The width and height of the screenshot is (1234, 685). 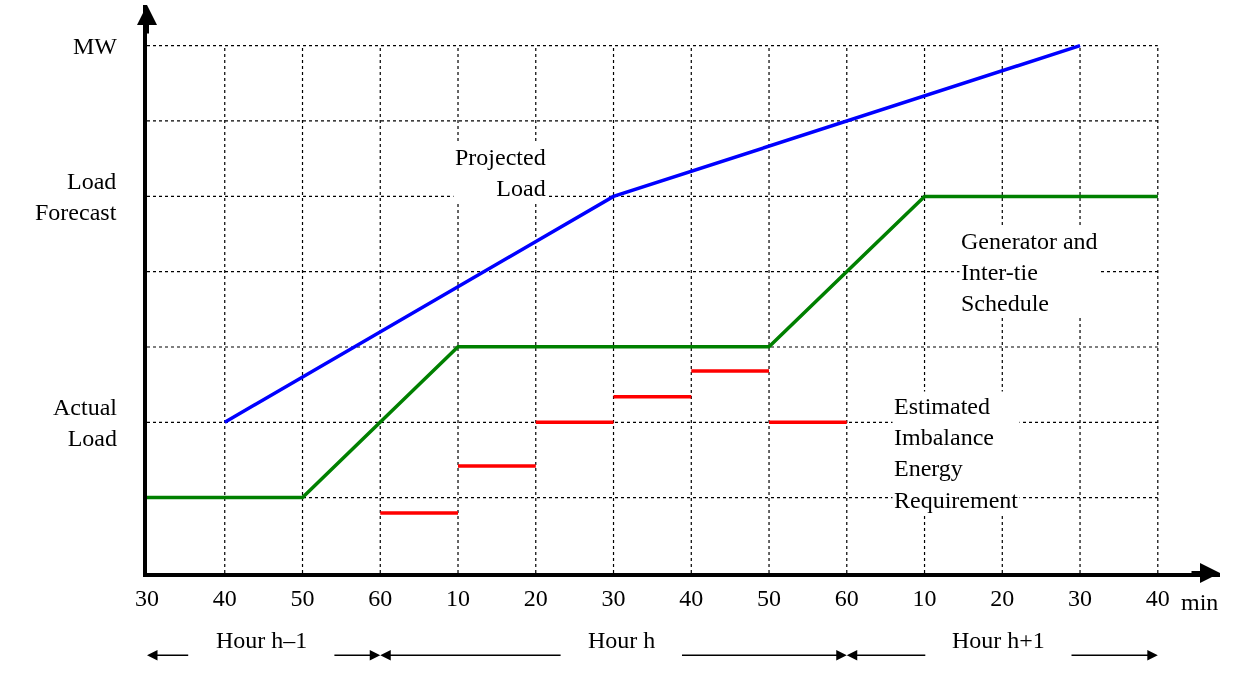 I want to click on text: Actual Load, so click(x=85, y=423).